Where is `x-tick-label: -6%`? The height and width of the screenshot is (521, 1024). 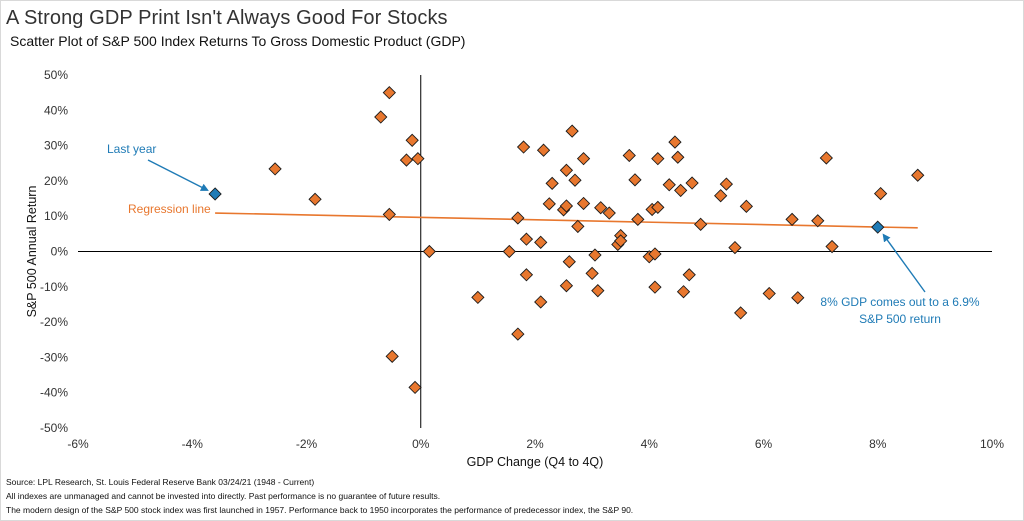
x-tick-label: -6% is located at coordinates (78, 444).